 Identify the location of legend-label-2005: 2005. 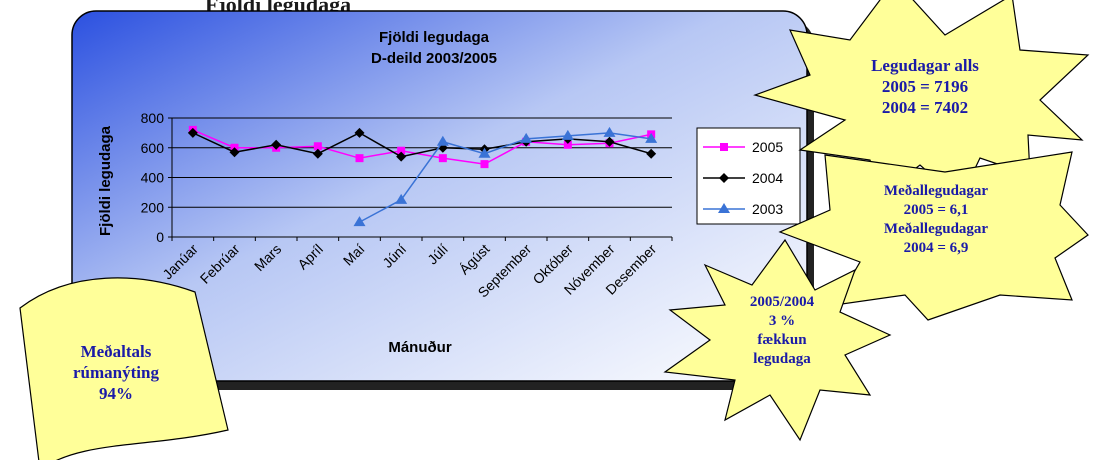
(767, 147).